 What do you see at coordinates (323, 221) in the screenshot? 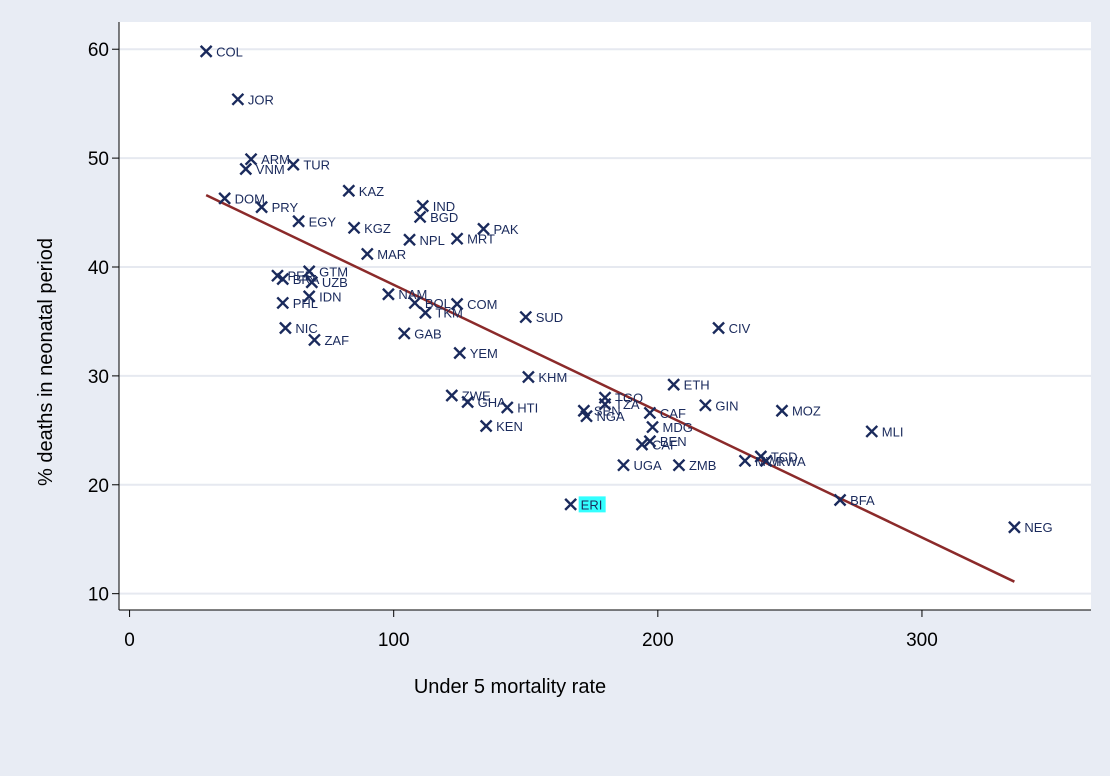
I see `point-label: EGY` at bounding box center [323, 221].